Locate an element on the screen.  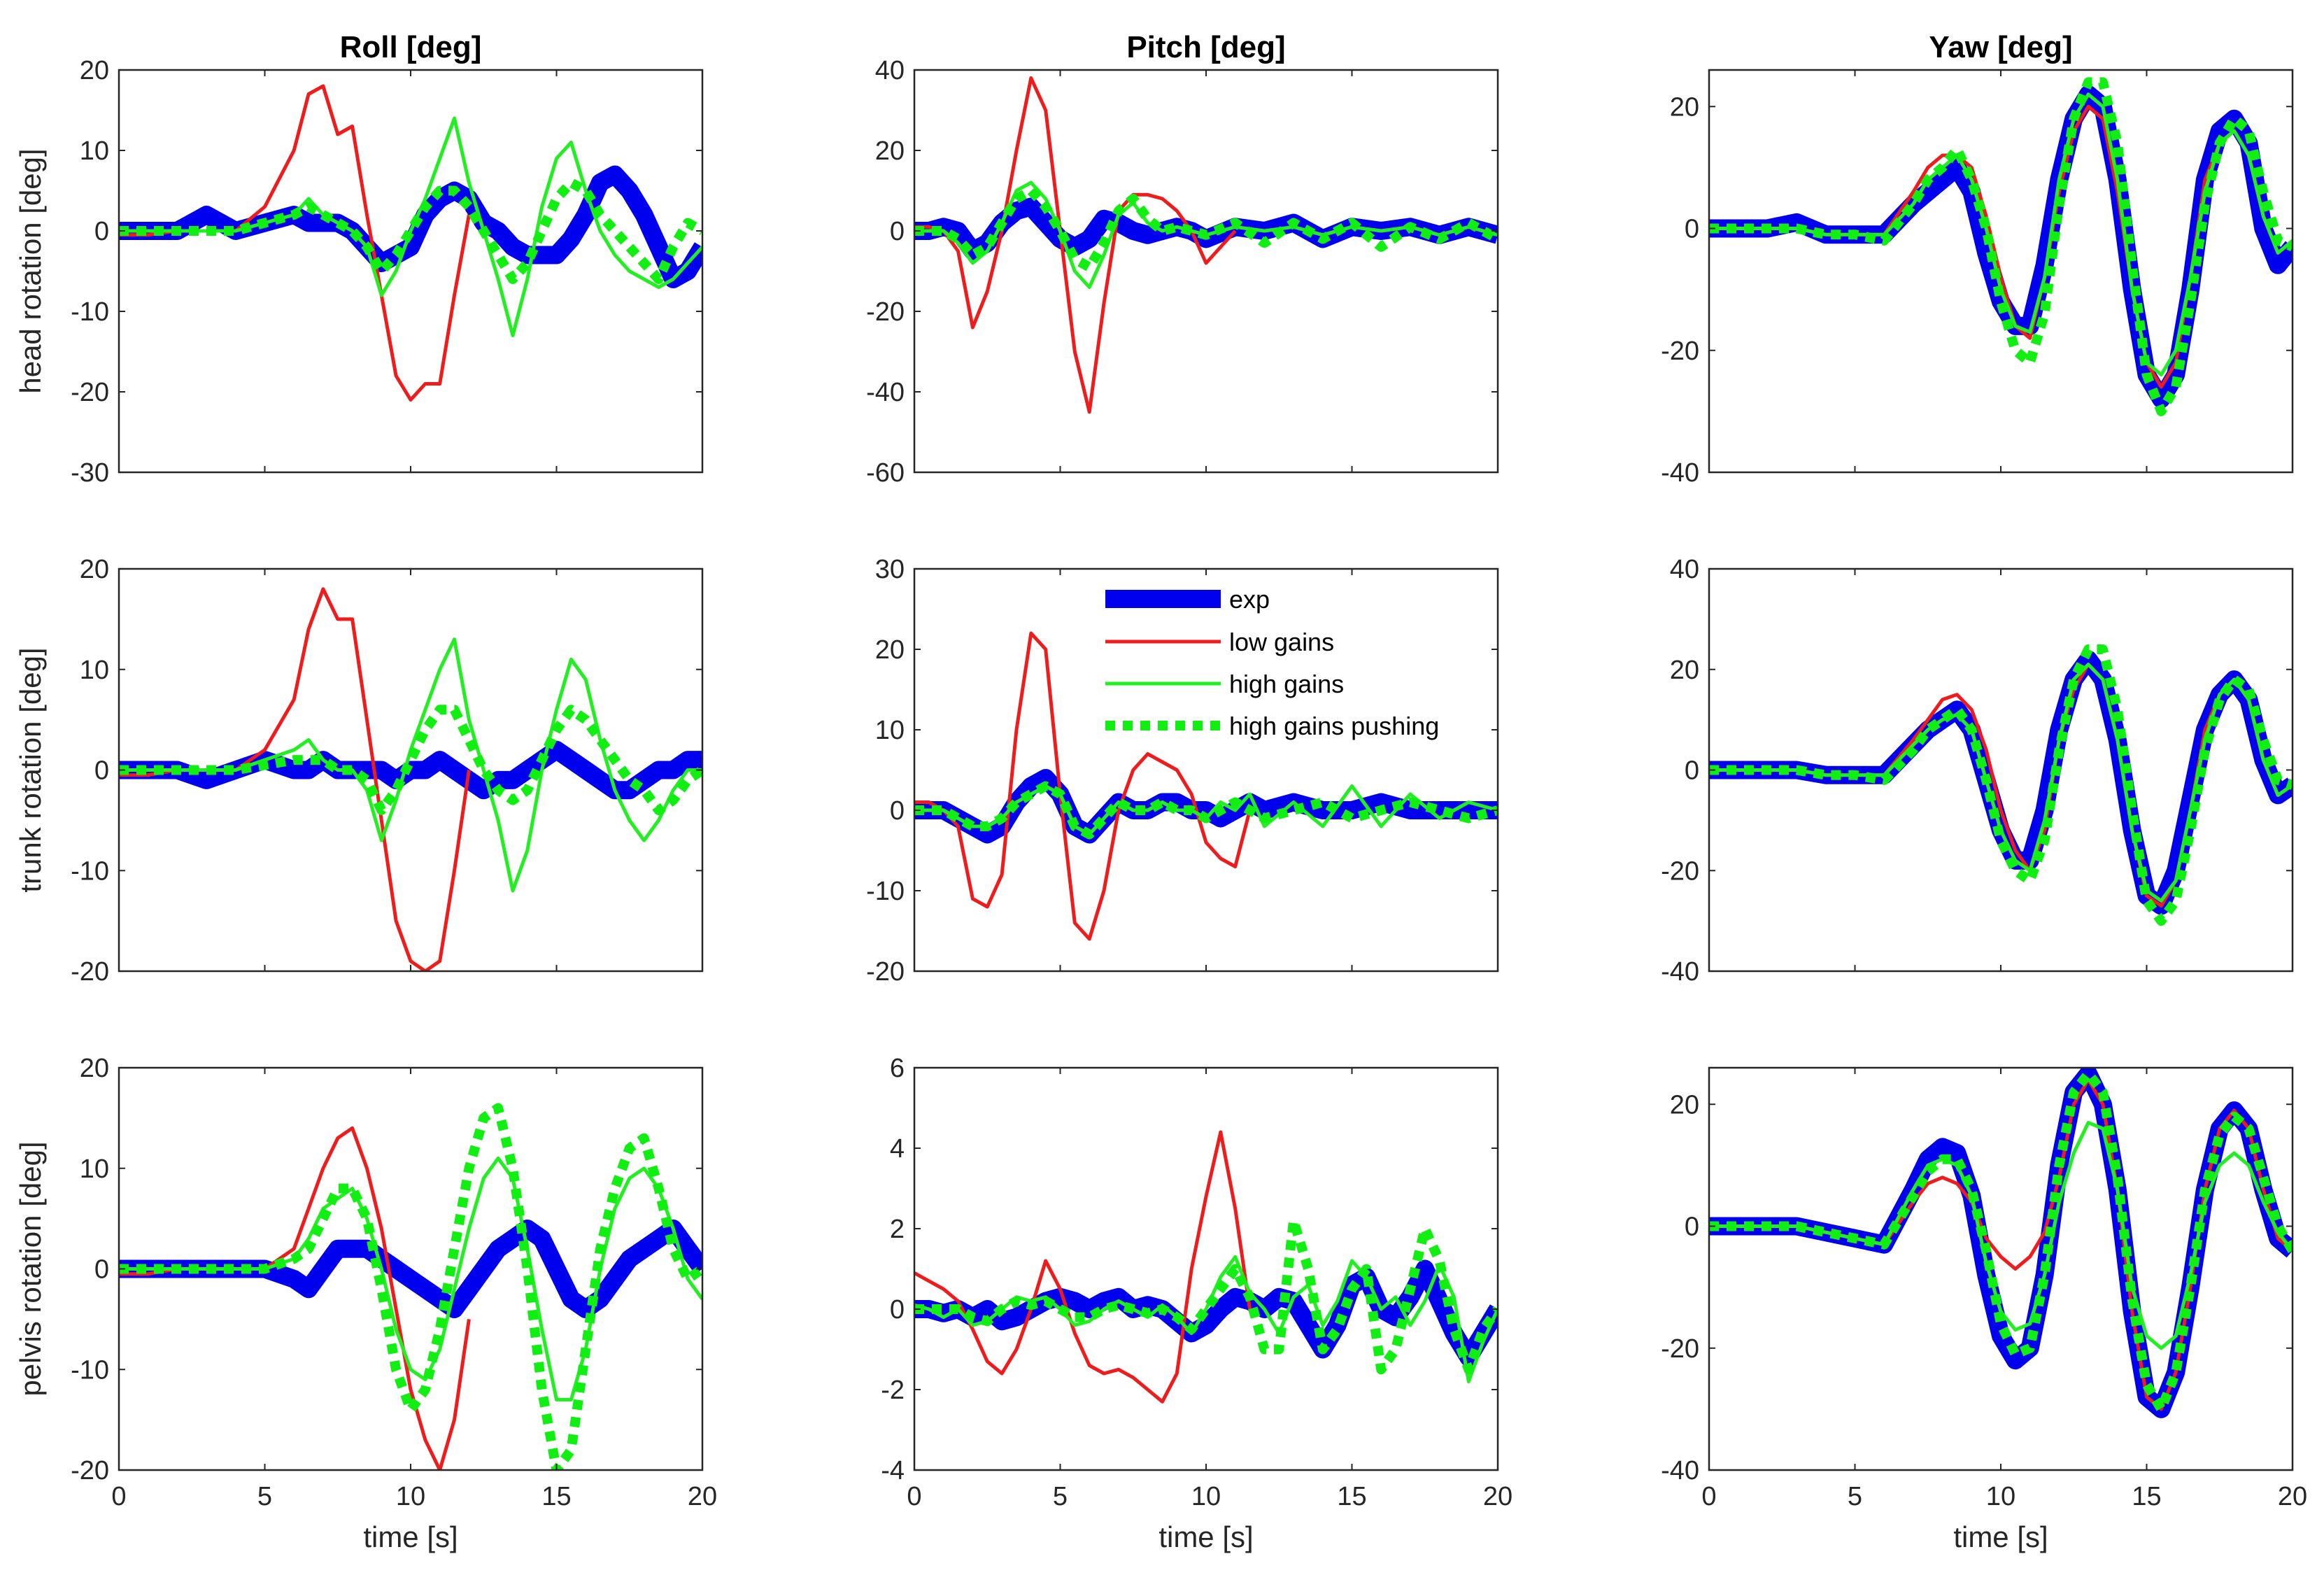
y-tick-label: -4 is located at coordinates (893, 1470).